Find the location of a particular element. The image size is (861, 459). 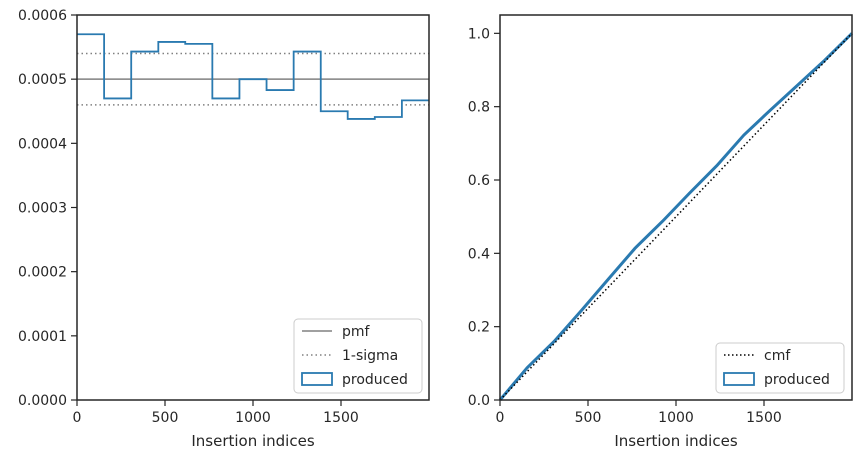

legend-frame is located at coordinates (358, 356).